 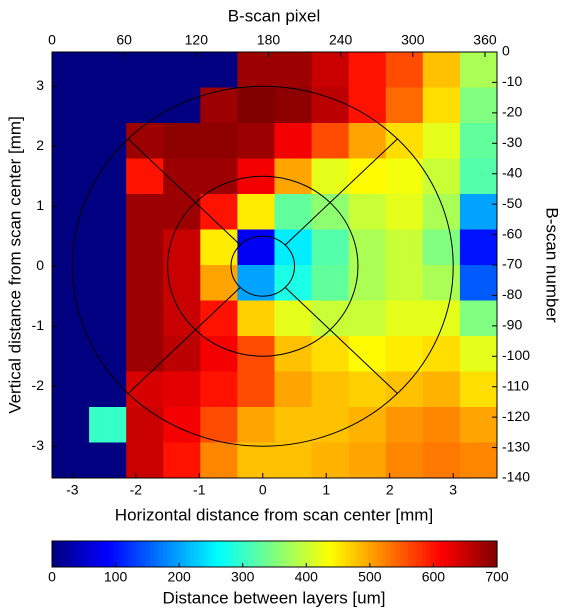 I want to click on x2-tick-label: 120, so click(x=197, y=40).